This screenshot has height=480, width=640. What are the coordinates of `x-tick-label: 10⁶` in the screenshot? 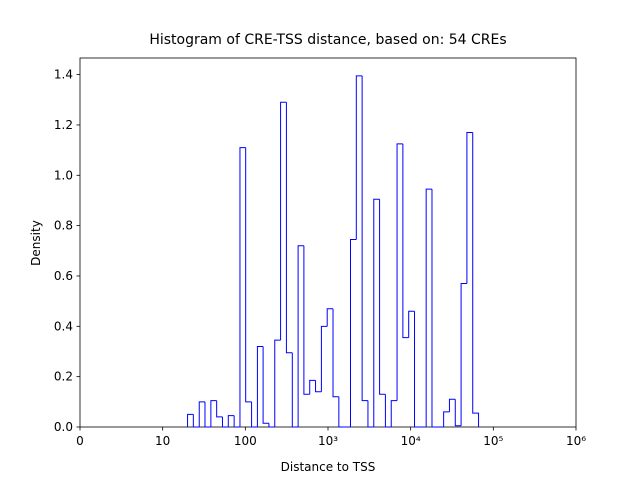 It's located at (576, 441).